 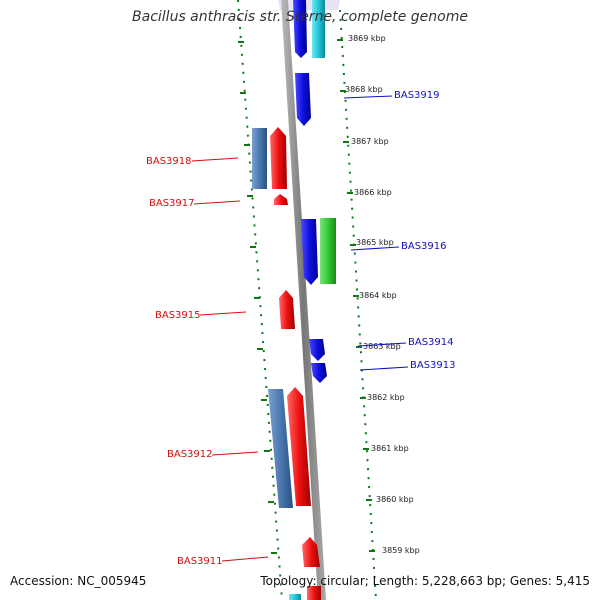 What do you see at coordinates (378, 295) in the screenshot?
I see `scale-label-3864: 3864 kbp` at bounding box center [378, 295].